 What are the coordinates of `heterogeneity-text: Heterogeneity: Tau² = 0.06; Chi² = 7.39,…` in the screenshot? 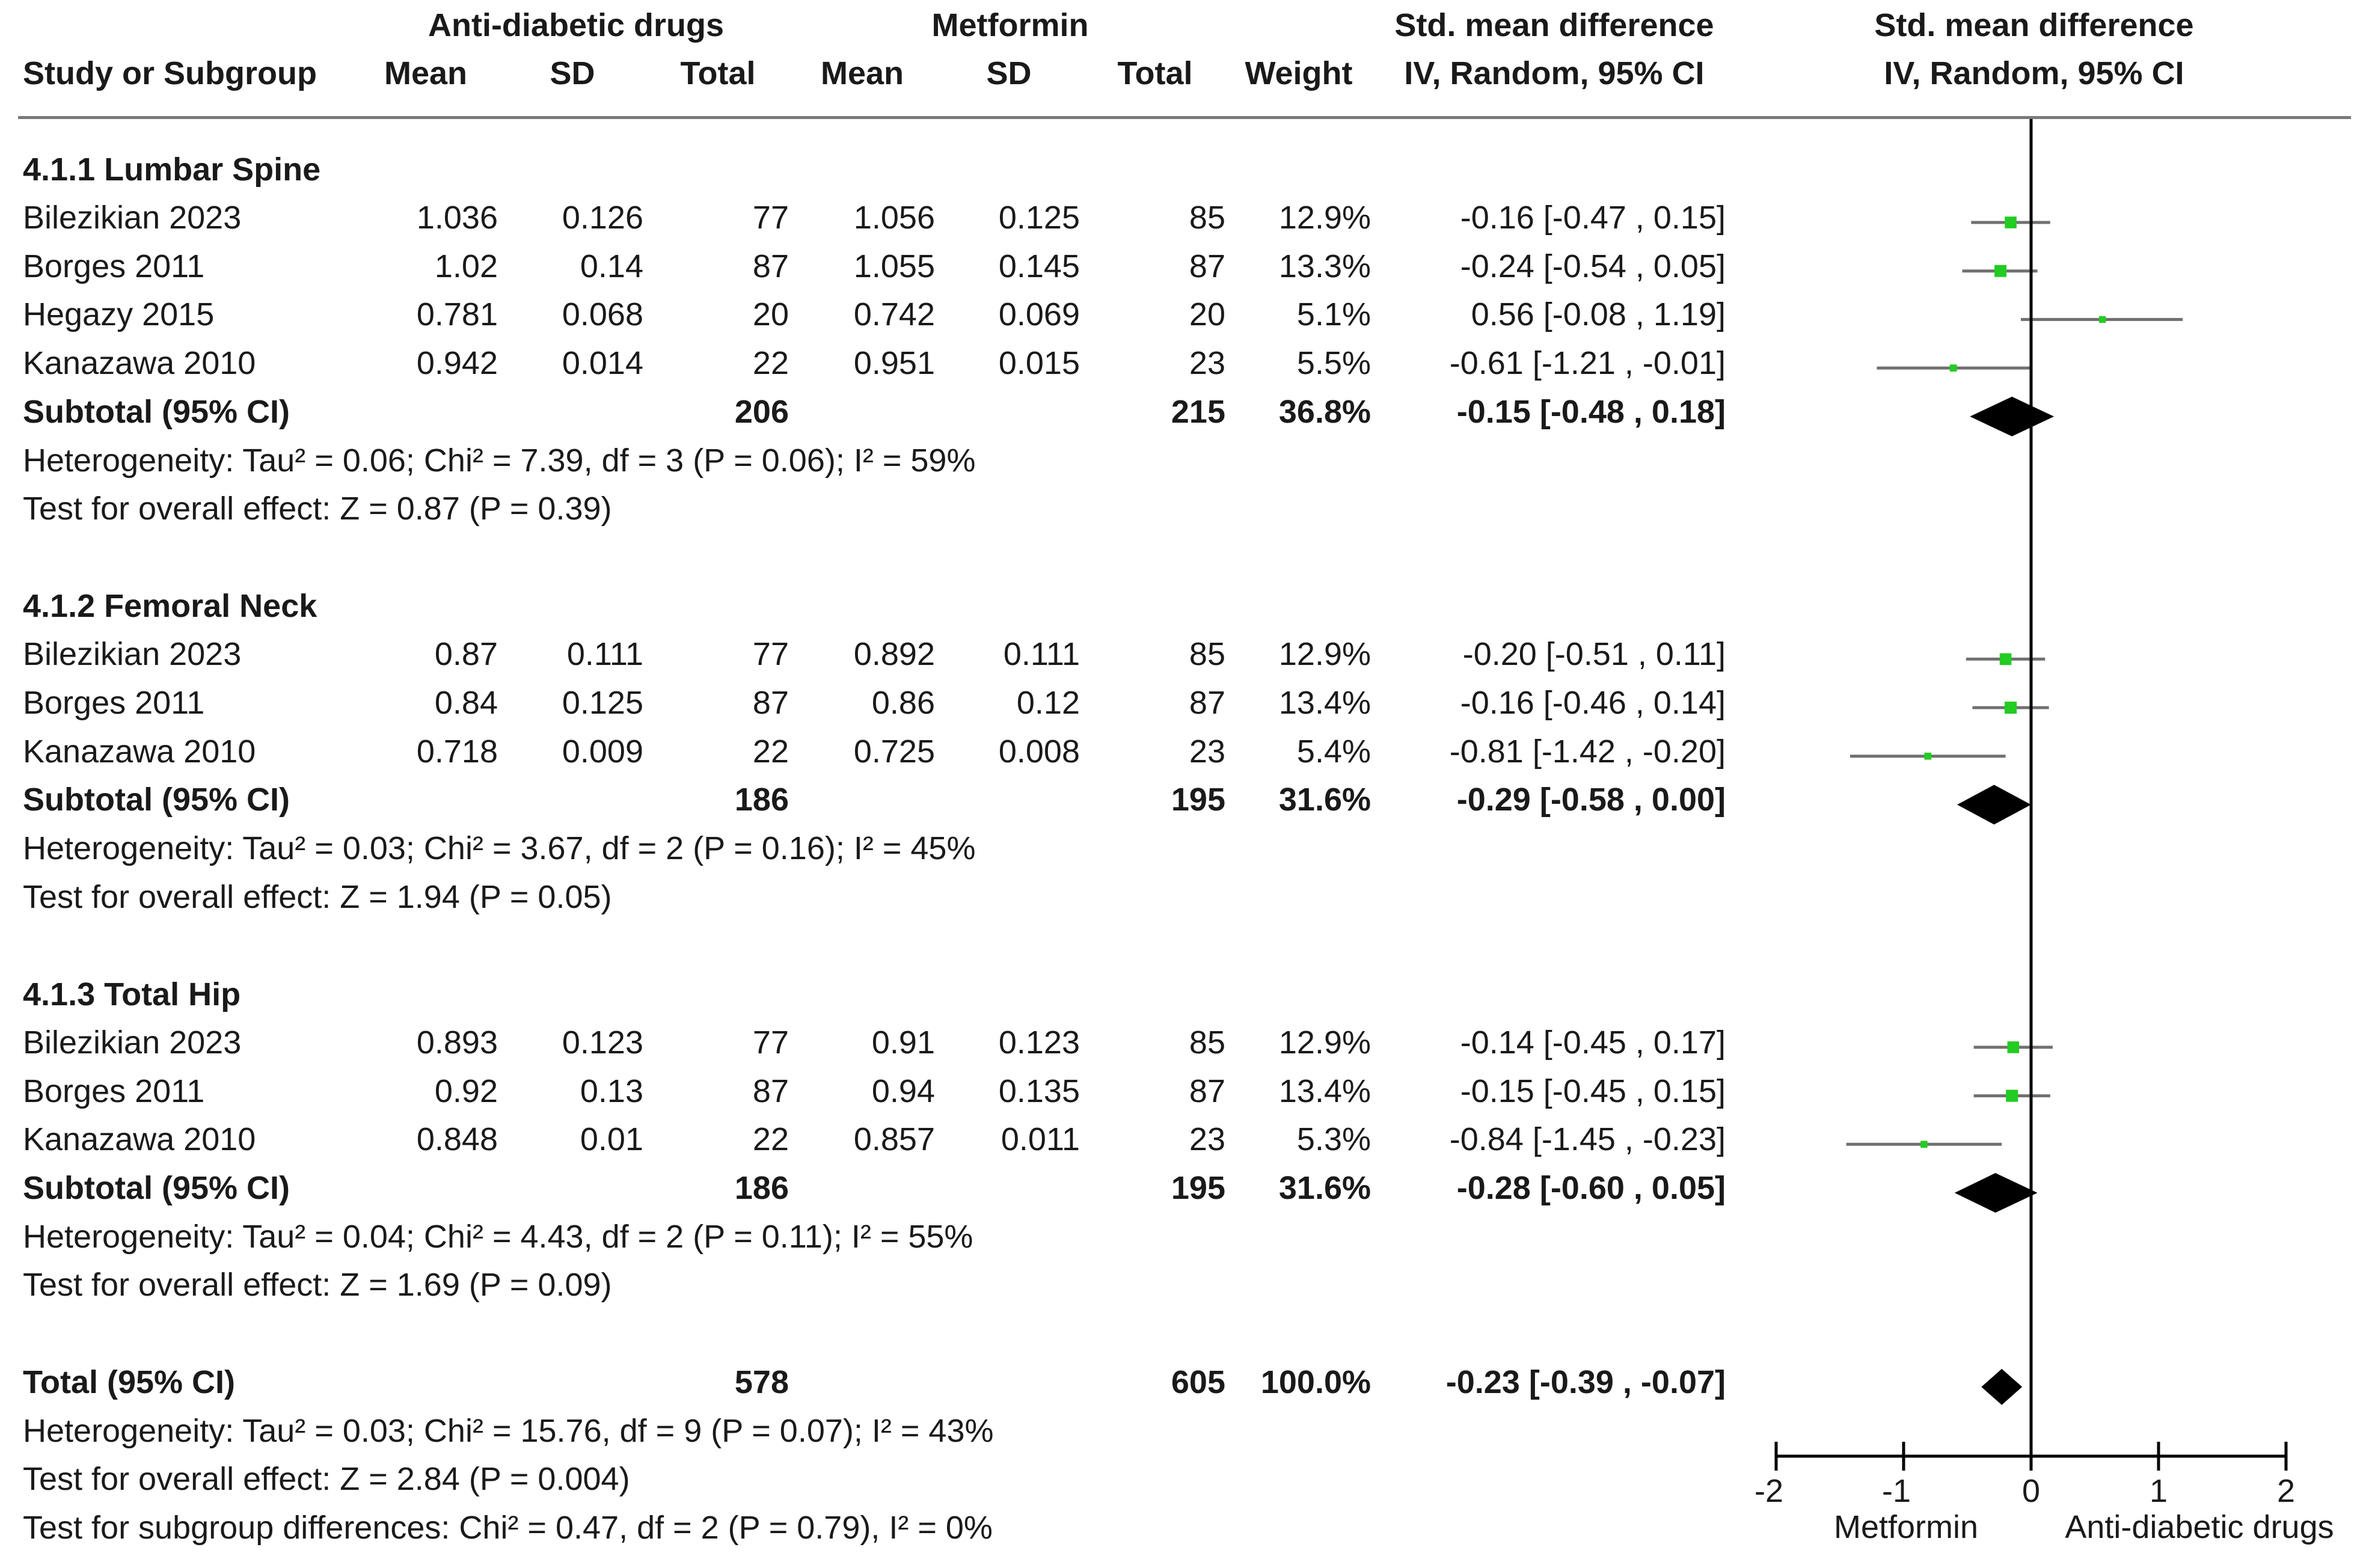 It's located at (499, 460).